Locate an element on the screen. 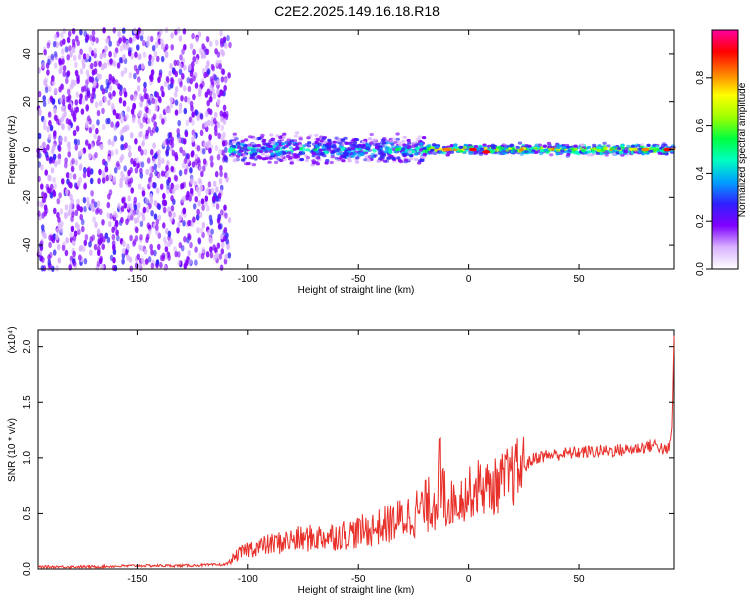 The height and width of the screenshot is (605, 750). snr-x-tick-label: -100 is located at coordinates (248, 579).